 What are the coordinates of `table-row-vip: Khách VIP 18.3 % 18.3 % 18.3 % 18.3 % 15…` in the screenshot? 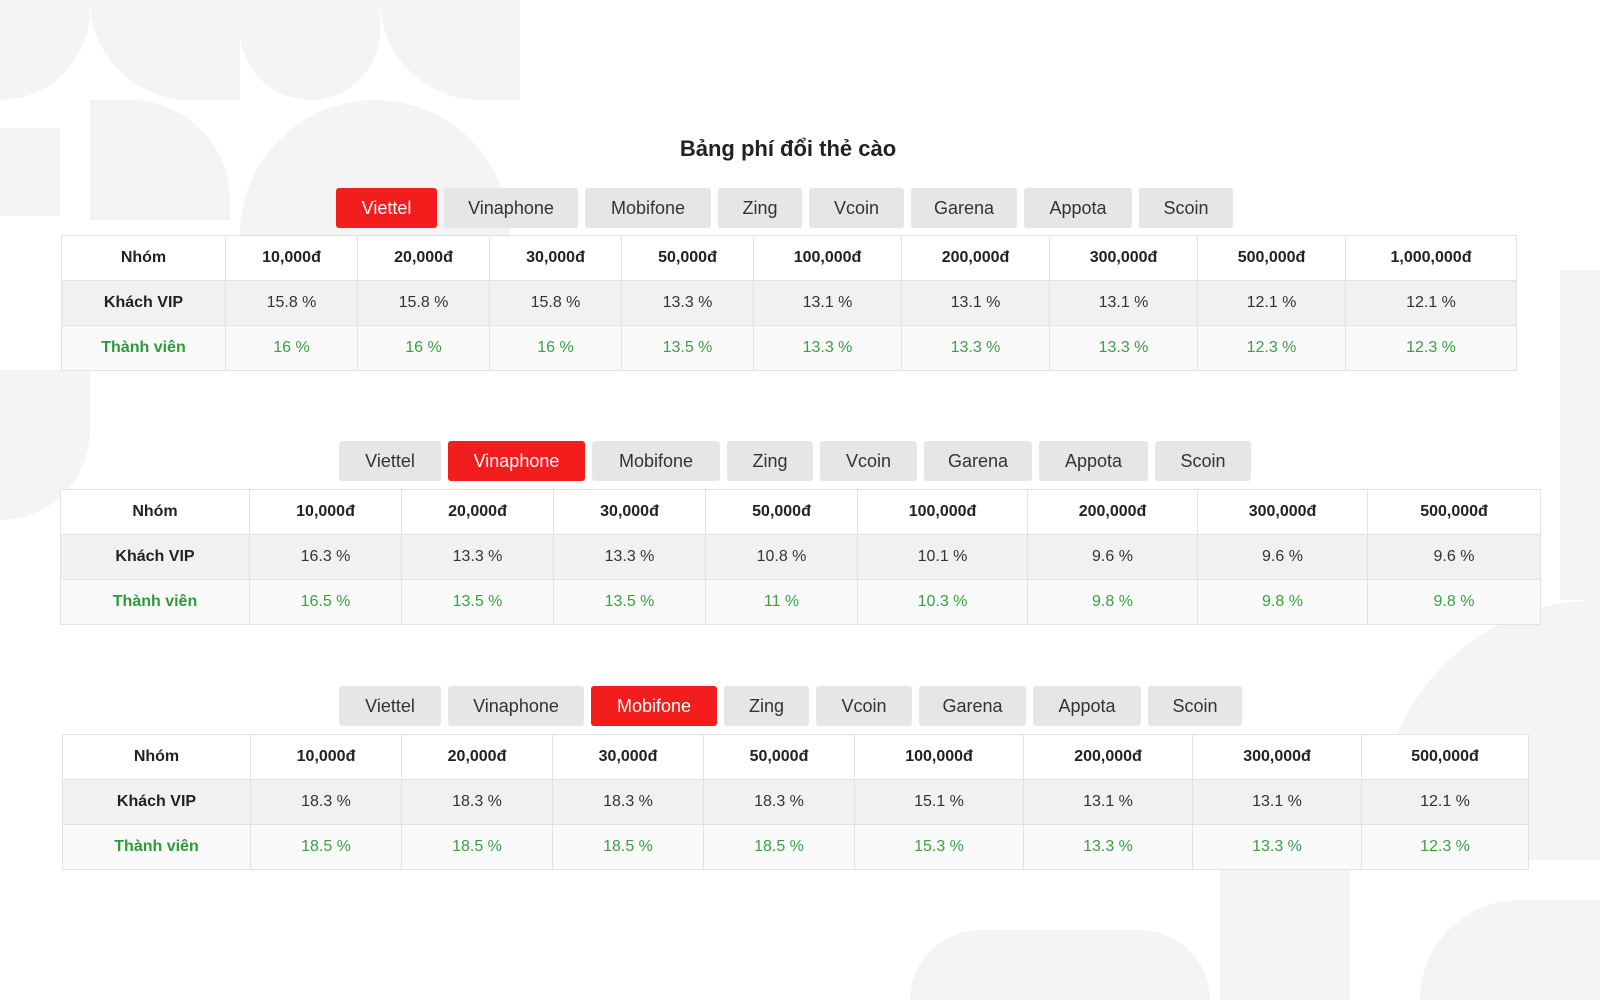 It's located at (795, 802).